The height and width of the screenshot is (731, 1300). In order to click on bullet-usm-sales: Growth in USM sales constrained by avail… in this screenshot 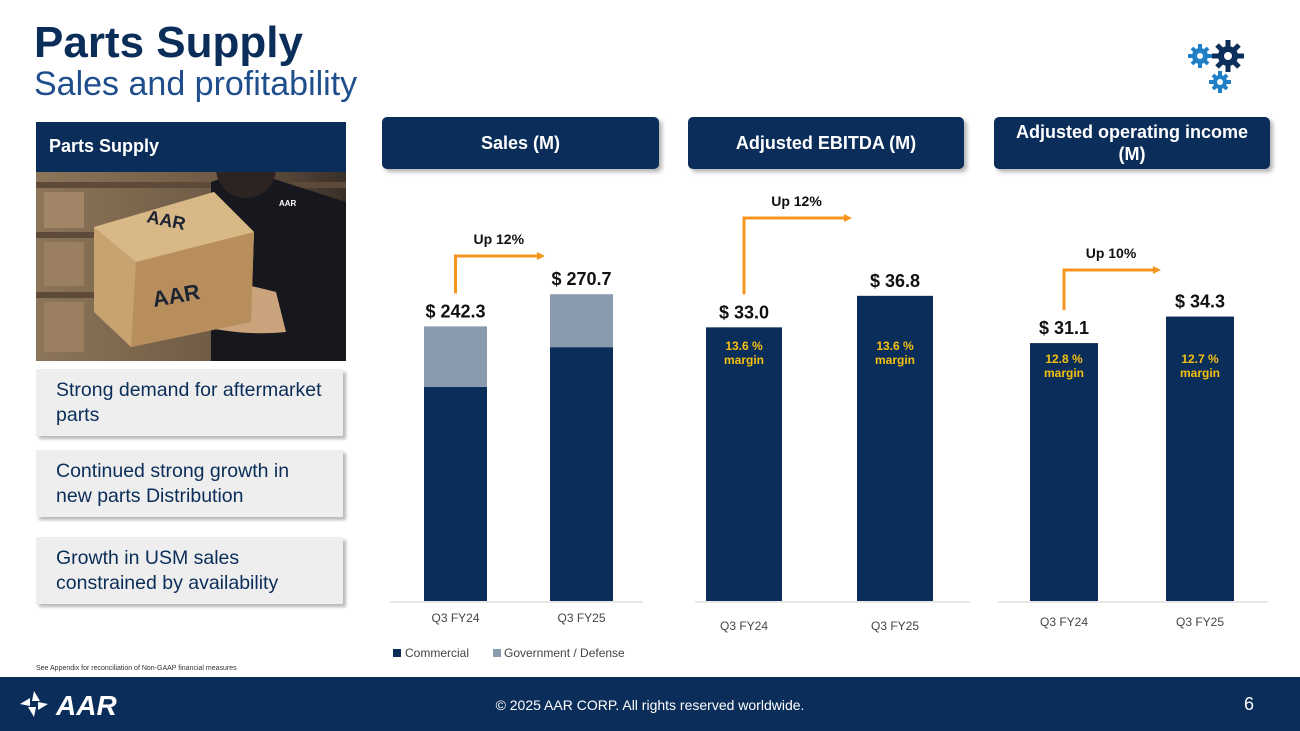, I will do `click(189, 570)`.